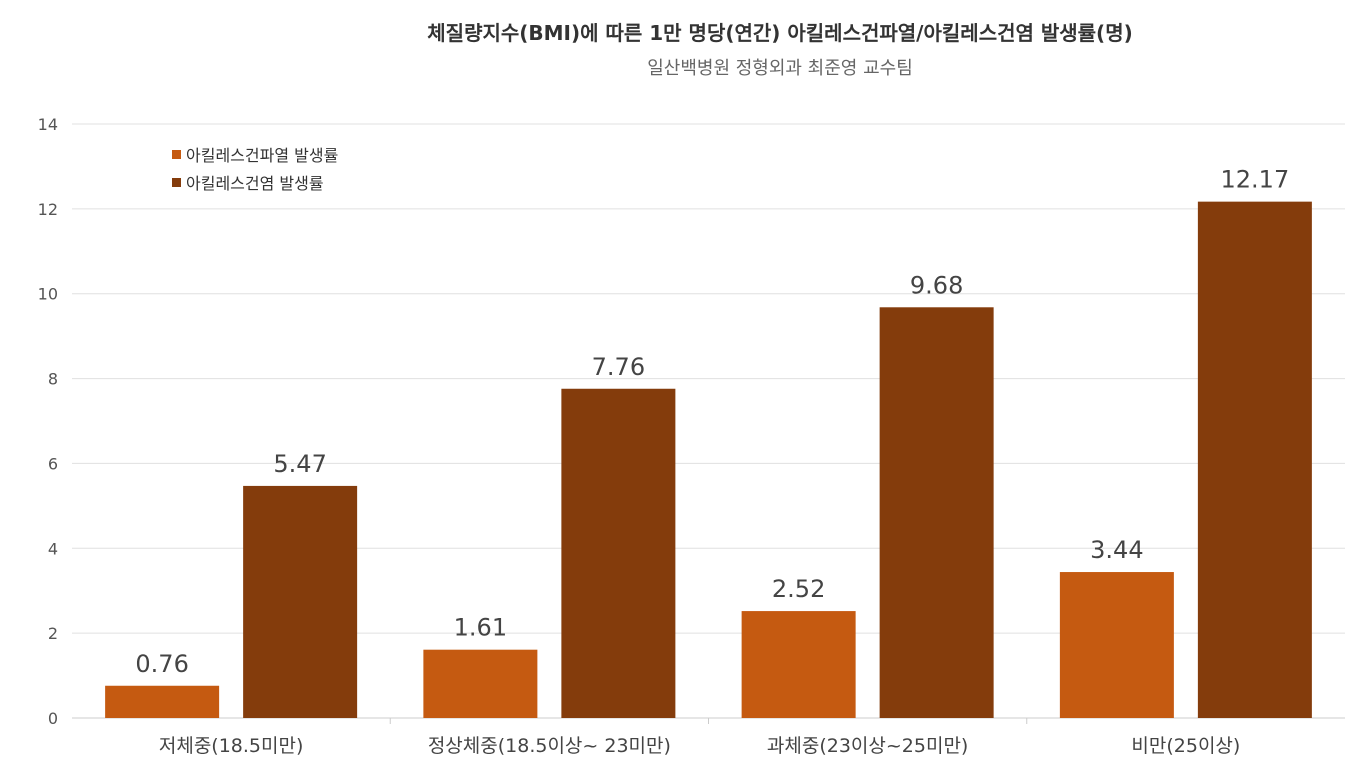  Describe the element at coordinates (48, 209) in the screenshot. I see `y-tick-label: 12` at that location.